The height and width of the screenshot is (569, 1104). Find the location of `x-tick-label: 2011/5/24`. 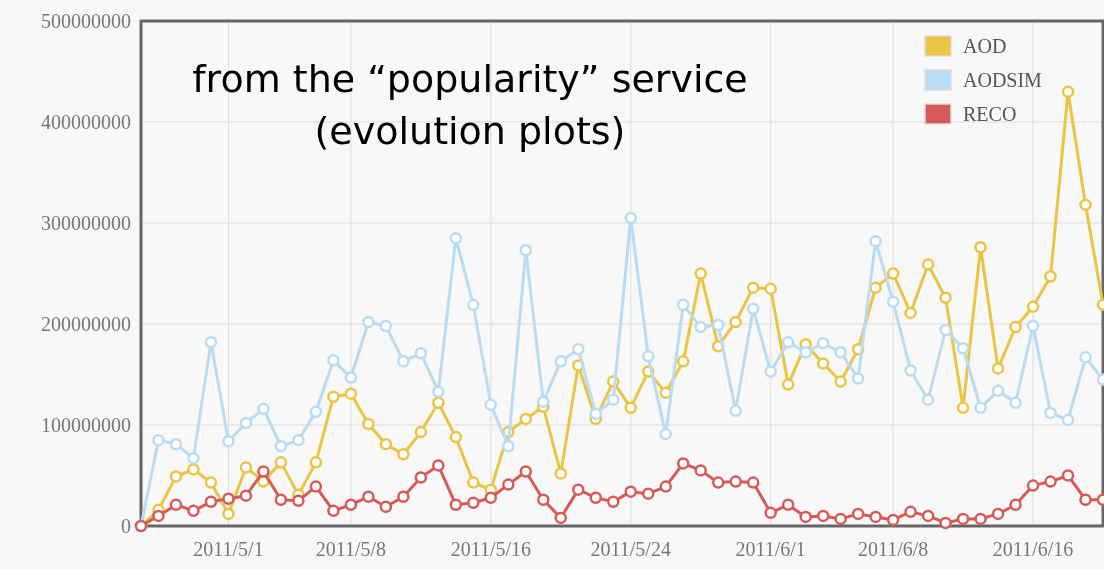

x-tick-label: 2011/5/24 is located at coordinates (630, 549).